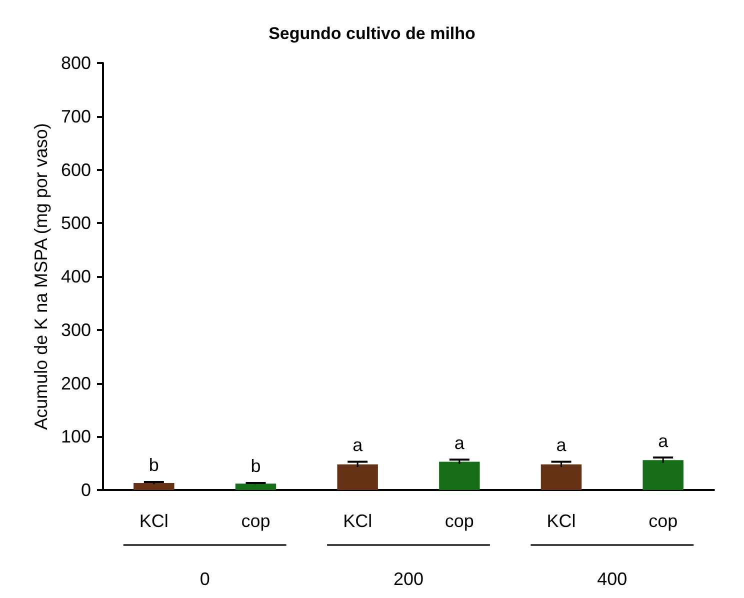 The image size is (744, 598). Describe the element at coordinates (75, 223) in the screenshot. I see `y-tick-label: 500` at that location.